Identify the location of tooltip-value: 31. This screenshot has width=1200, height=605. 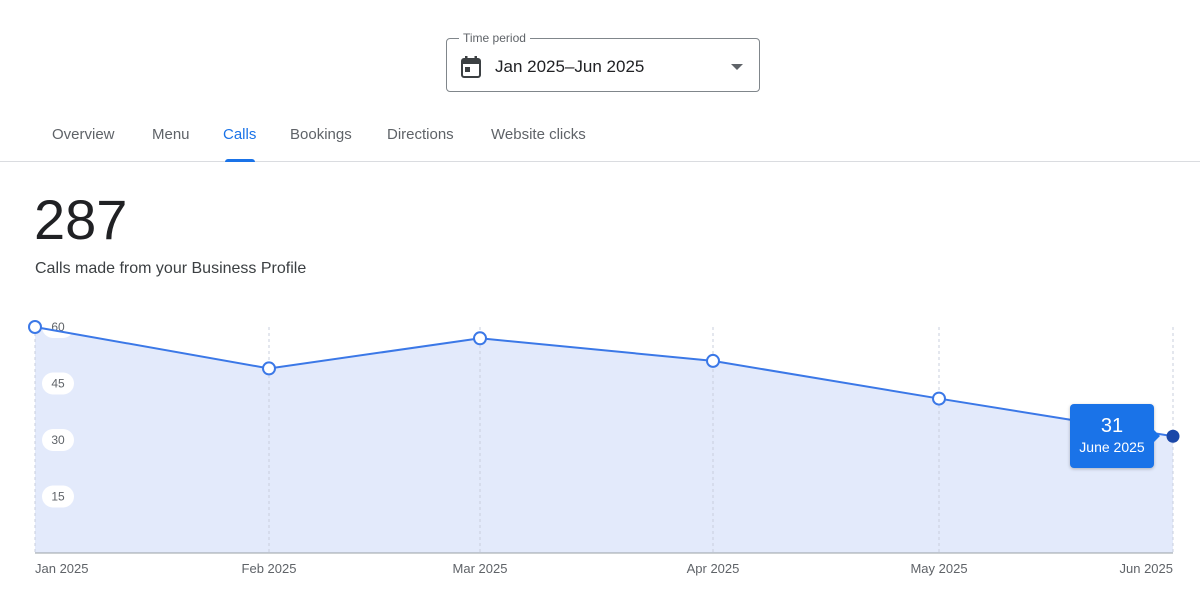
(1112, 426).